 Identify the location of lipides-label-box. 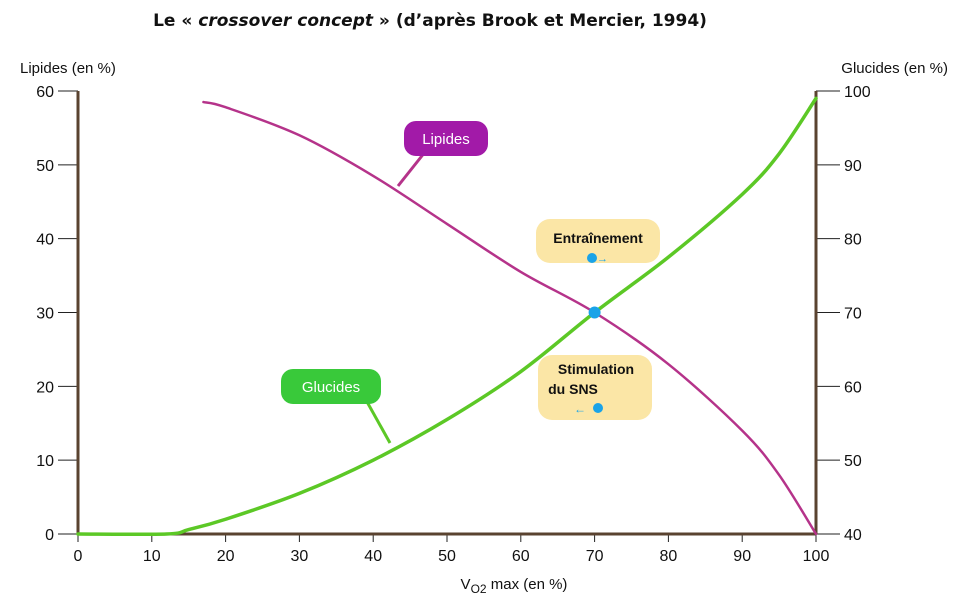
(446, 138).